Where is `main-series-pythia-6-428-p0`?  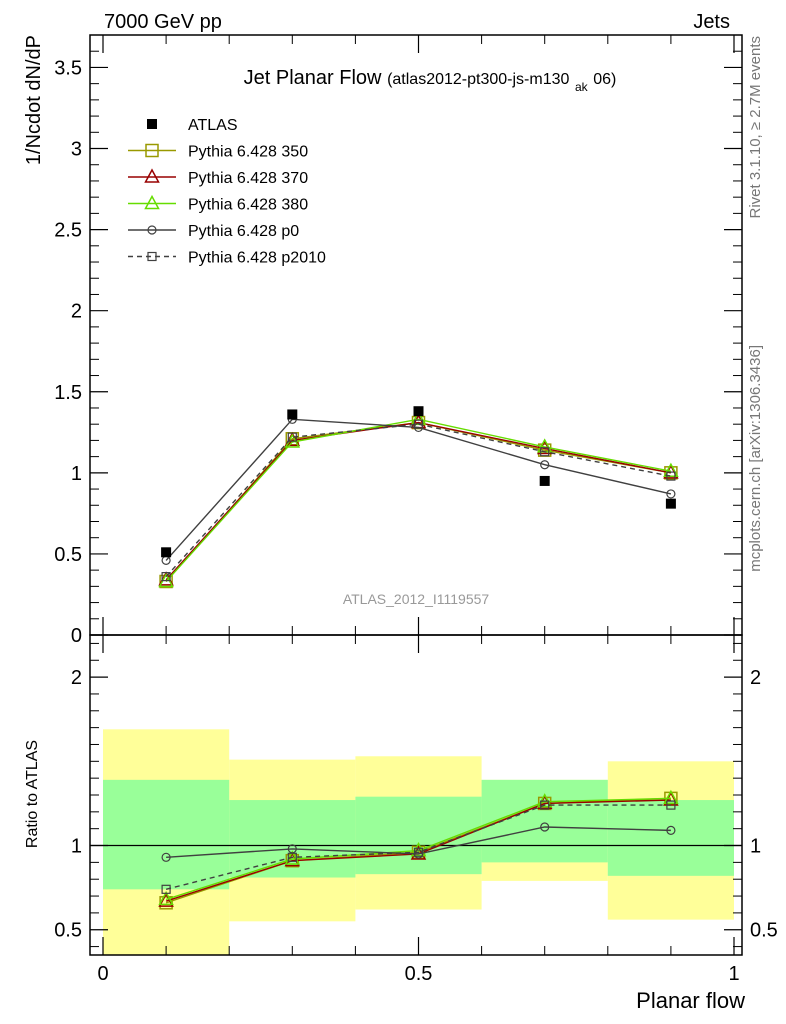 main-series-pythia-6-428-p0 is located at coordinates (418, 490).